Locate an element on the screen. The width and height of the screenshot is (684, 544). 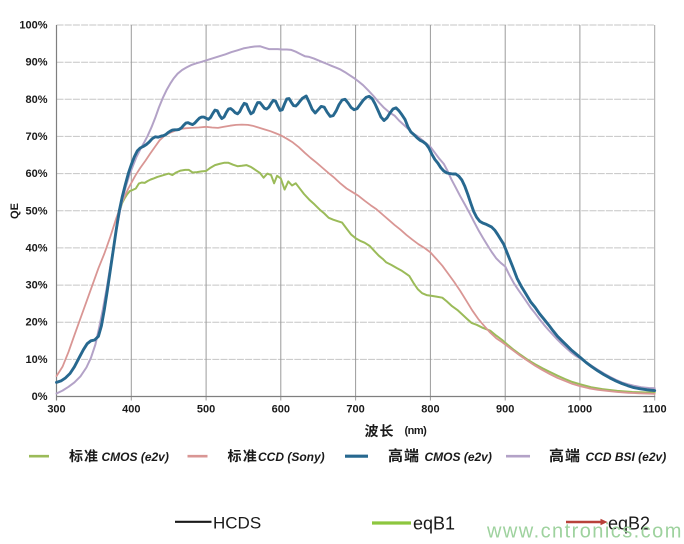
svg-text: 30% is located at coordinates (36, 286).